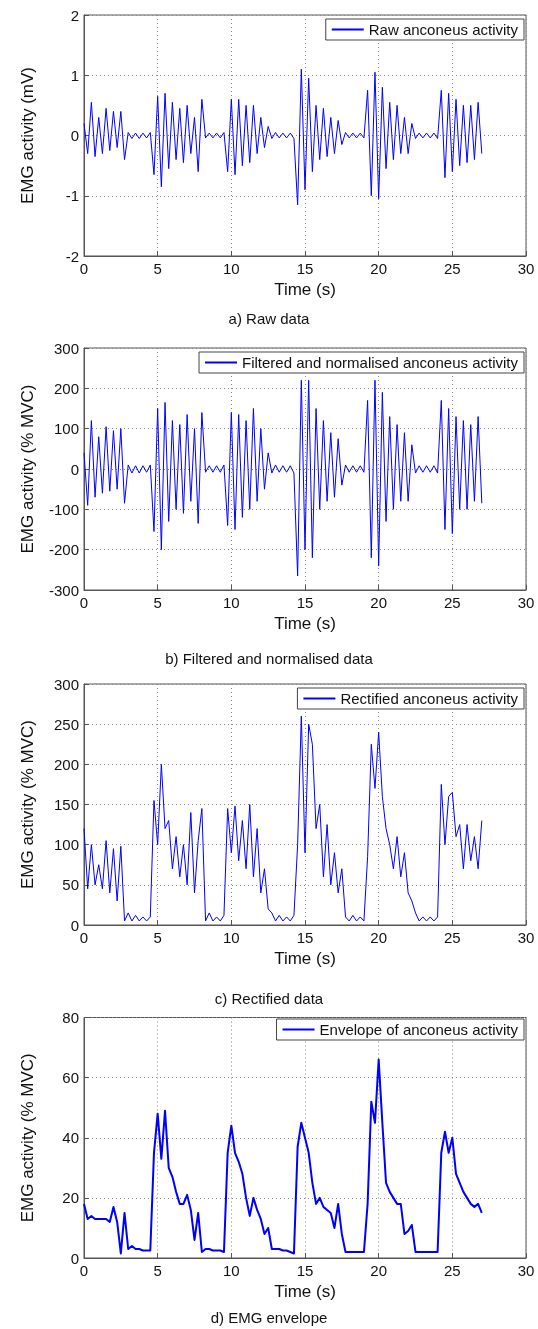 The height and width of the screenshot is (1329, 538). I want to click on legend-label: Filtered and normalised anconeus activity, so click(380, 362).